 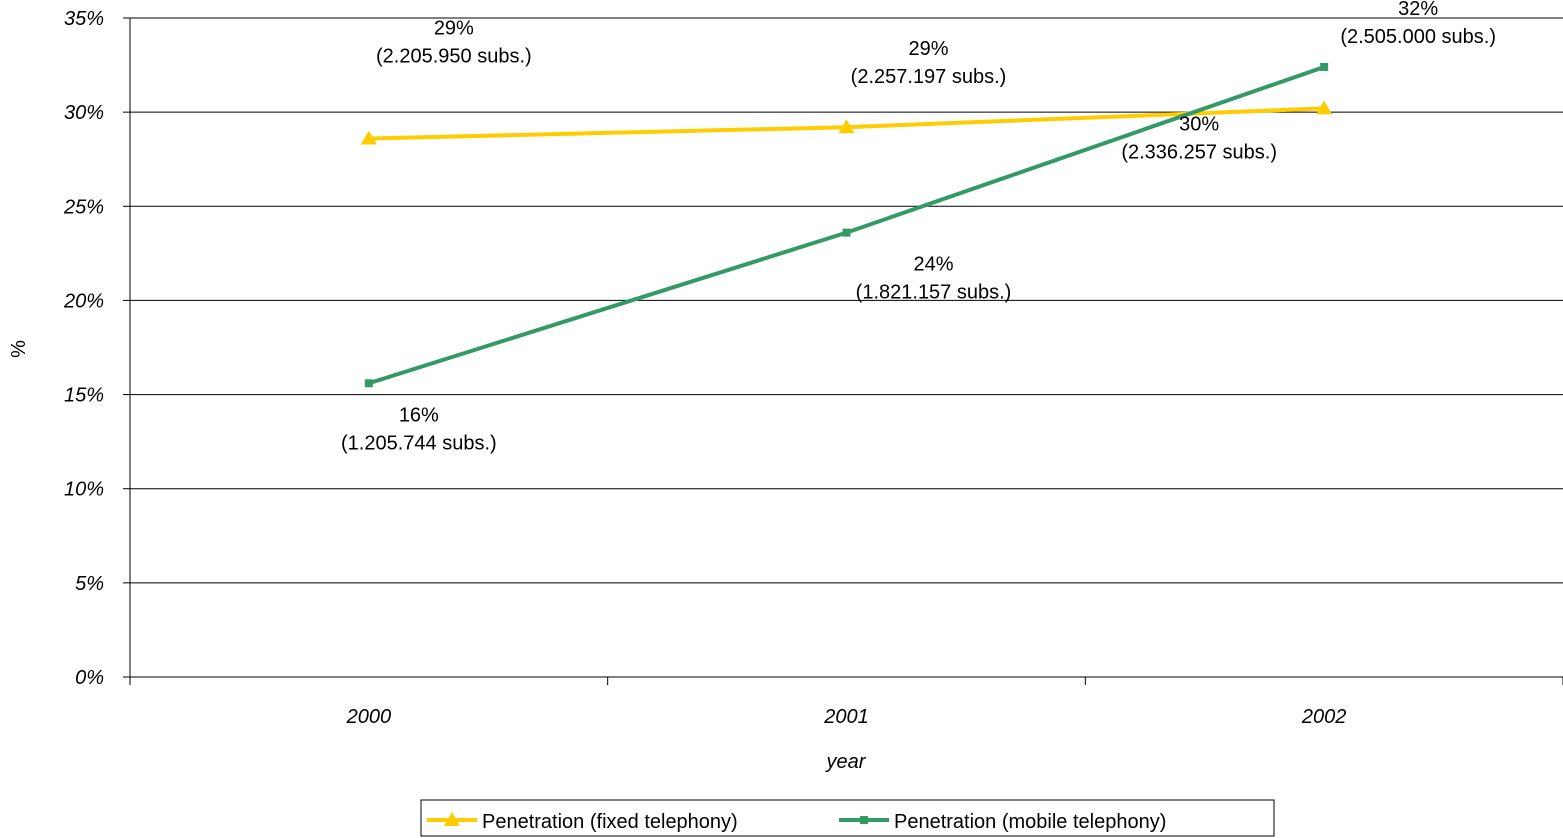 I want to click on x-tick-labels: 2000 2001 2002, so click(x=846, y=717).